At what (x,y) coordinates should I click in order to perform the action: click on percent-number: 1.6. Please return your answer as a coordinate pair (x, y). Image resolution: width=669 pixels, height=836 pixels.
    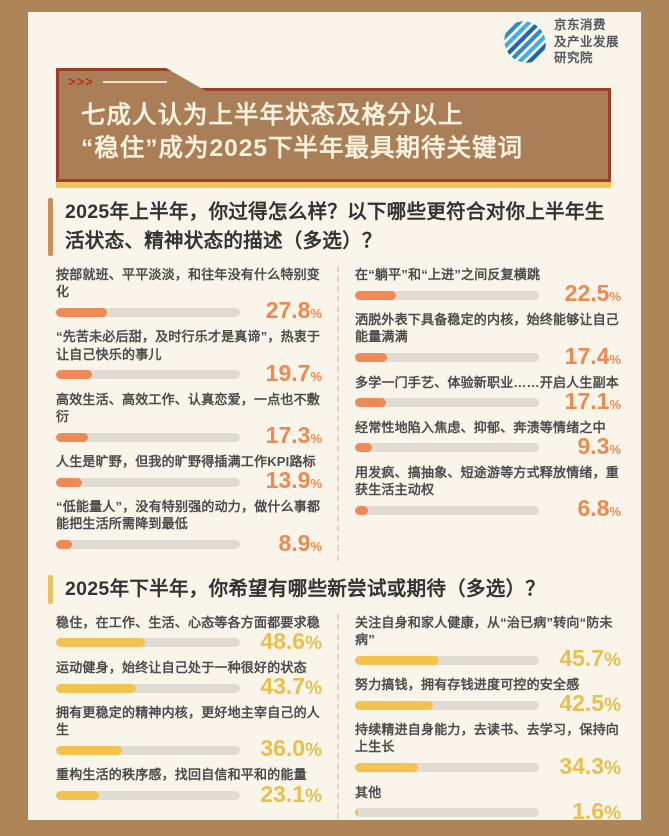
    Looking at the image, I should click on (588, 808).